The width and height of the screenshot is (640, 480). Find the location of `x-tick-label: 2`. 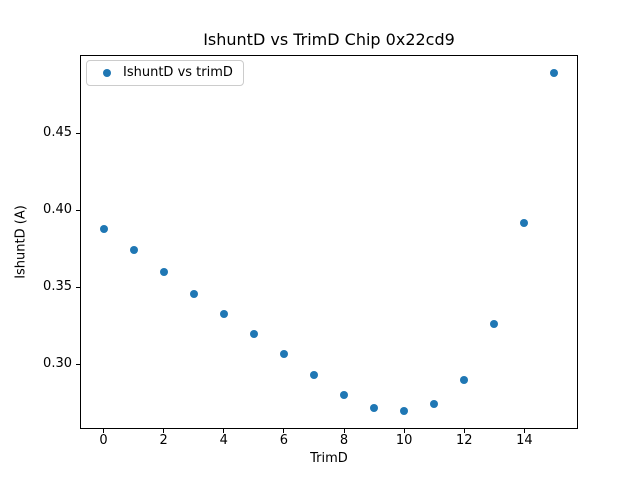

x-tick-label: 2 is located at coordinates (163, 440).